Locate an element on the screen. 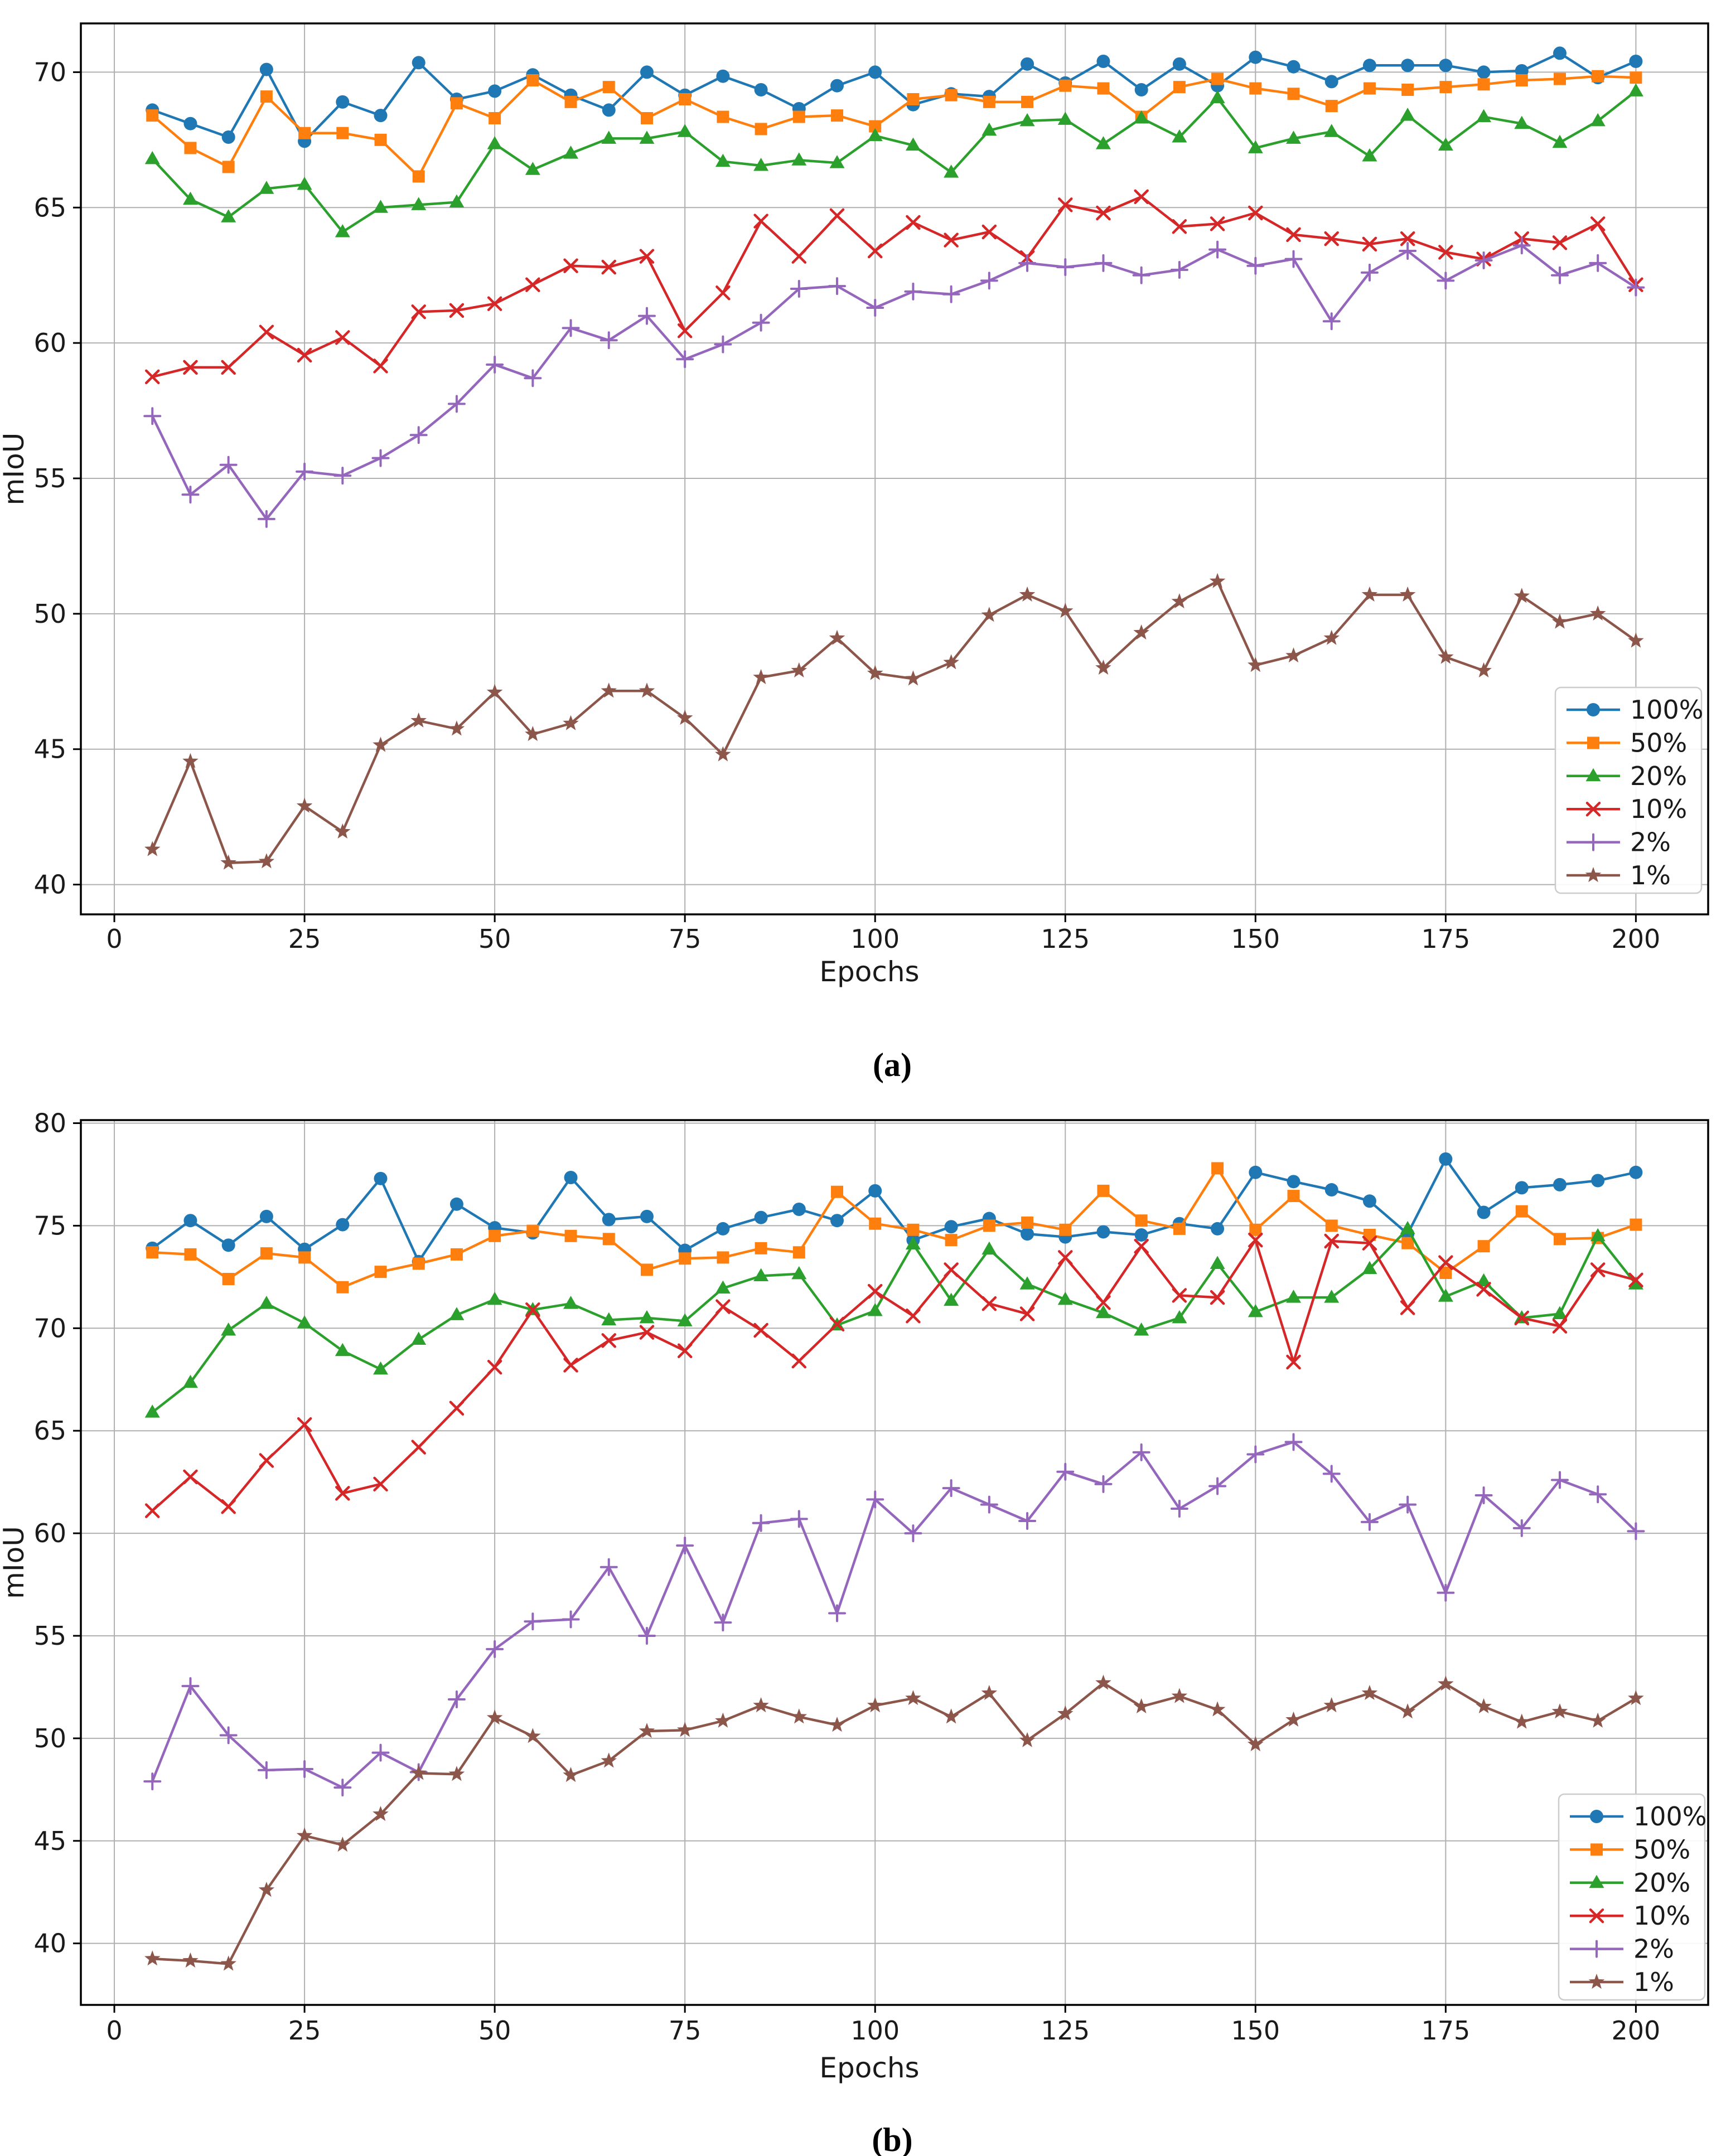 The height and width of the screenshot is (2156, 1726). caption-b: (b) is located at coordinates (892, 2139).